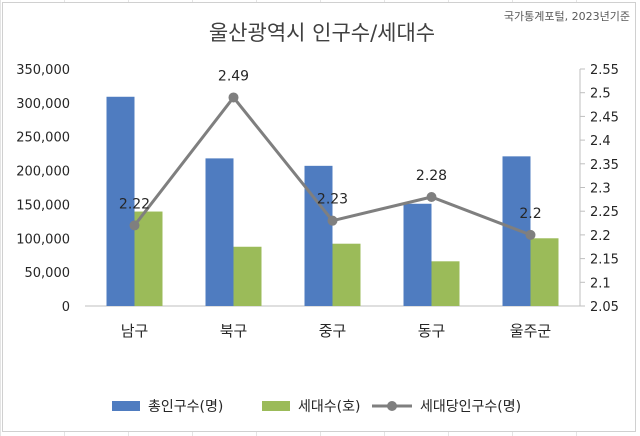  Describe the element at coordinates (600, 141) in the screenshot. I see `right-axis-tick-label: 2.4` at that location.